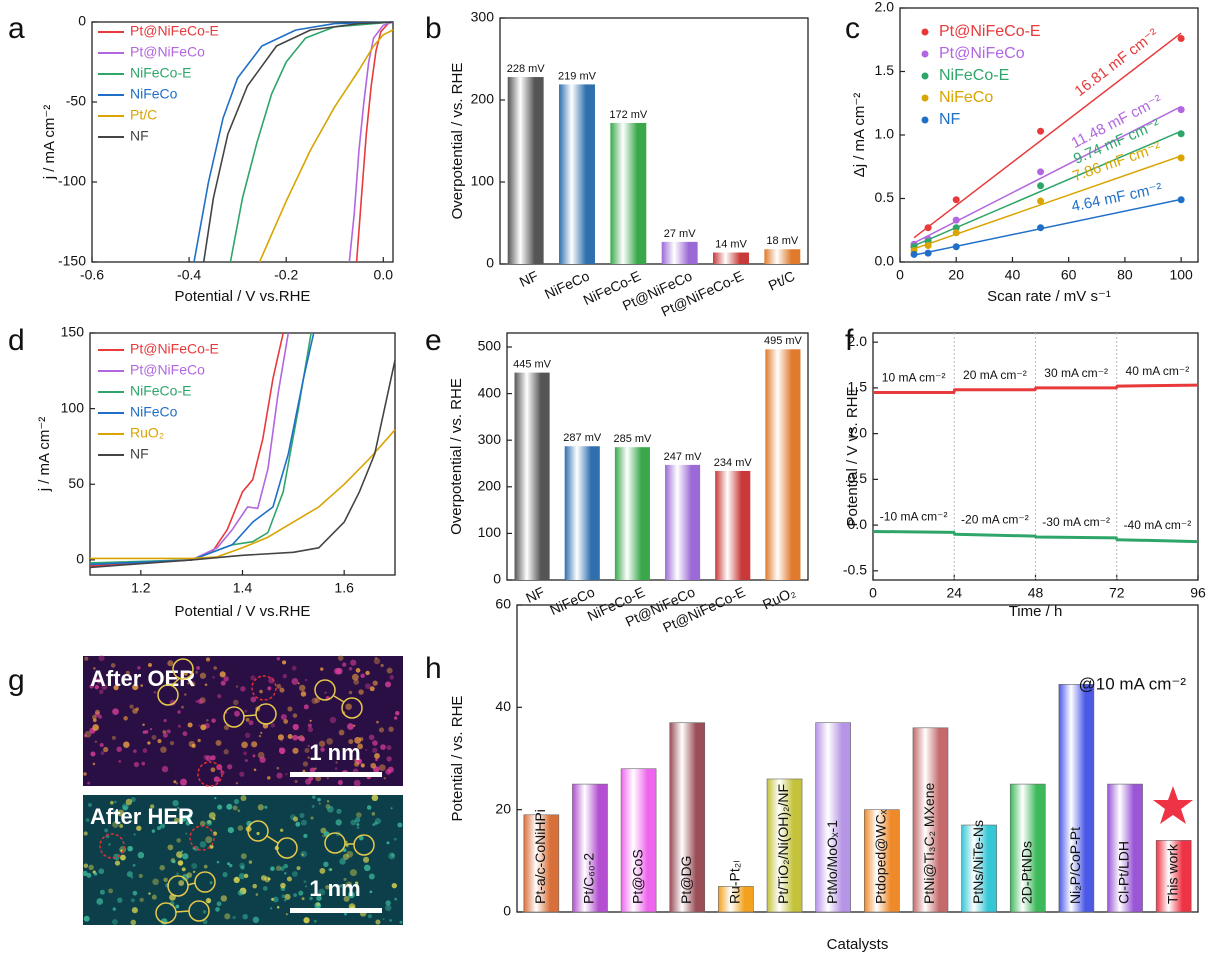 This screenshot has width=1225, height=958. Describe the element at coordinates (529, 279) in the screenshot. I see `x-tick-label: NF` at that location.